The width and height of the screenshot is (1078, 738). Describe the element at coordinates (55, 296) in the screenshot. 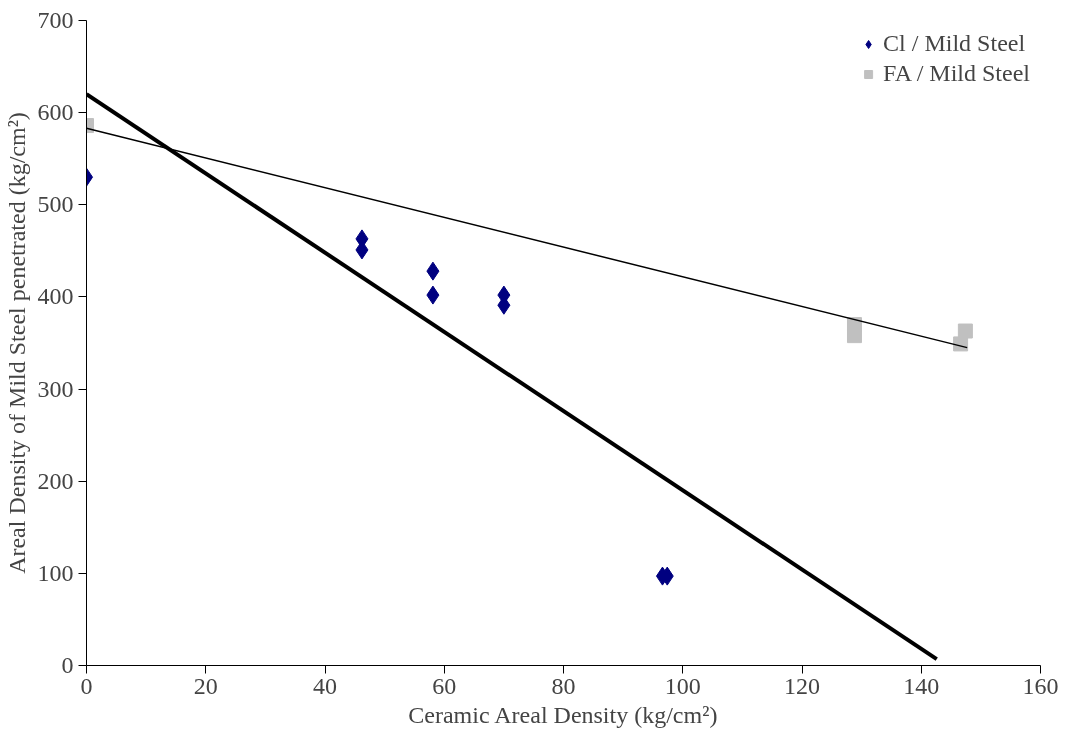

I see `y-tick-label: 400` at that location.